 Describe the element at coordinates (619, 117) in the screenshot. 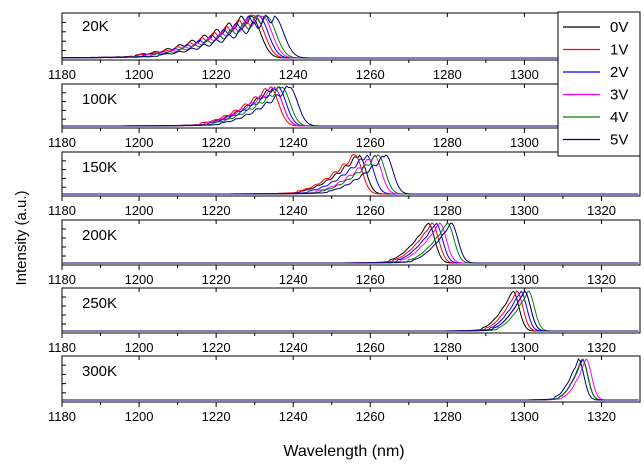

I see `legend-label: 4V` at that location.